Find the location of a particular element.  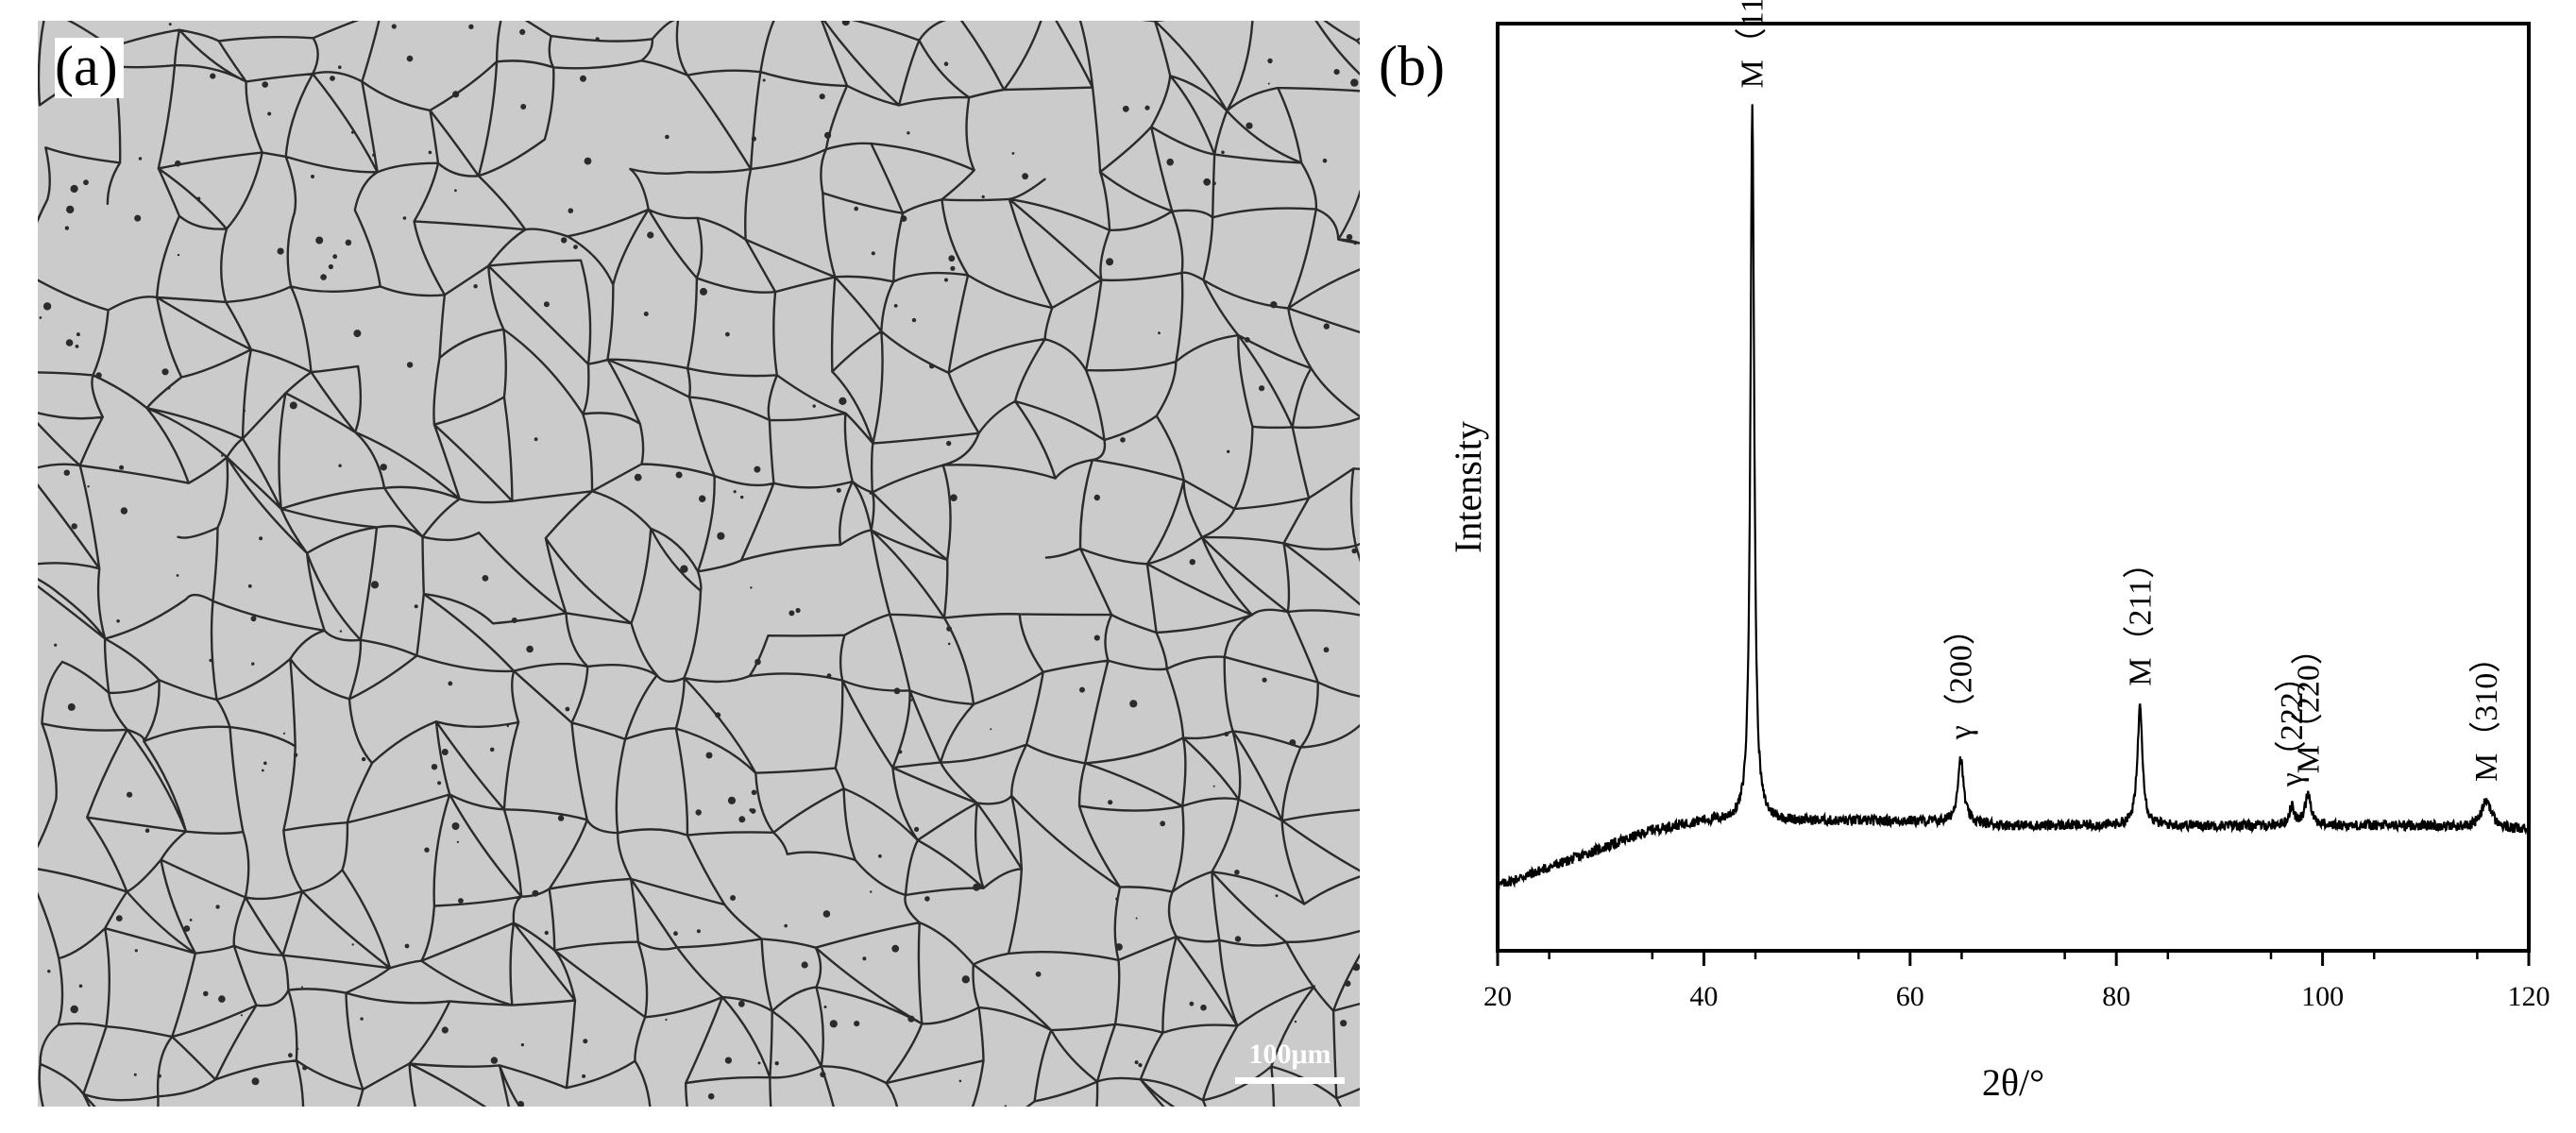

x-tick-label: 120 is located at coordinates (2529, 997).